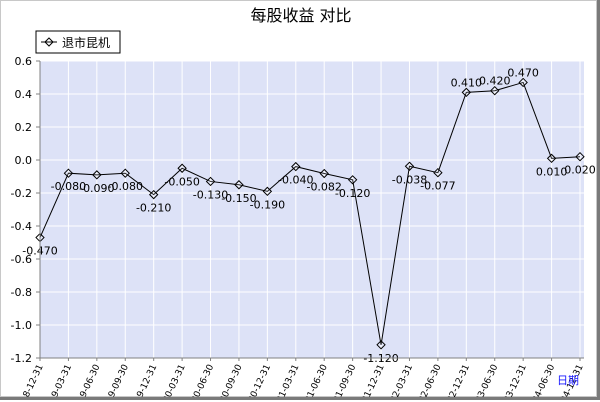 This screenshot has width=600, height=402. I want to click on x-tick-label: 2019-12-31, so click(143, 380).